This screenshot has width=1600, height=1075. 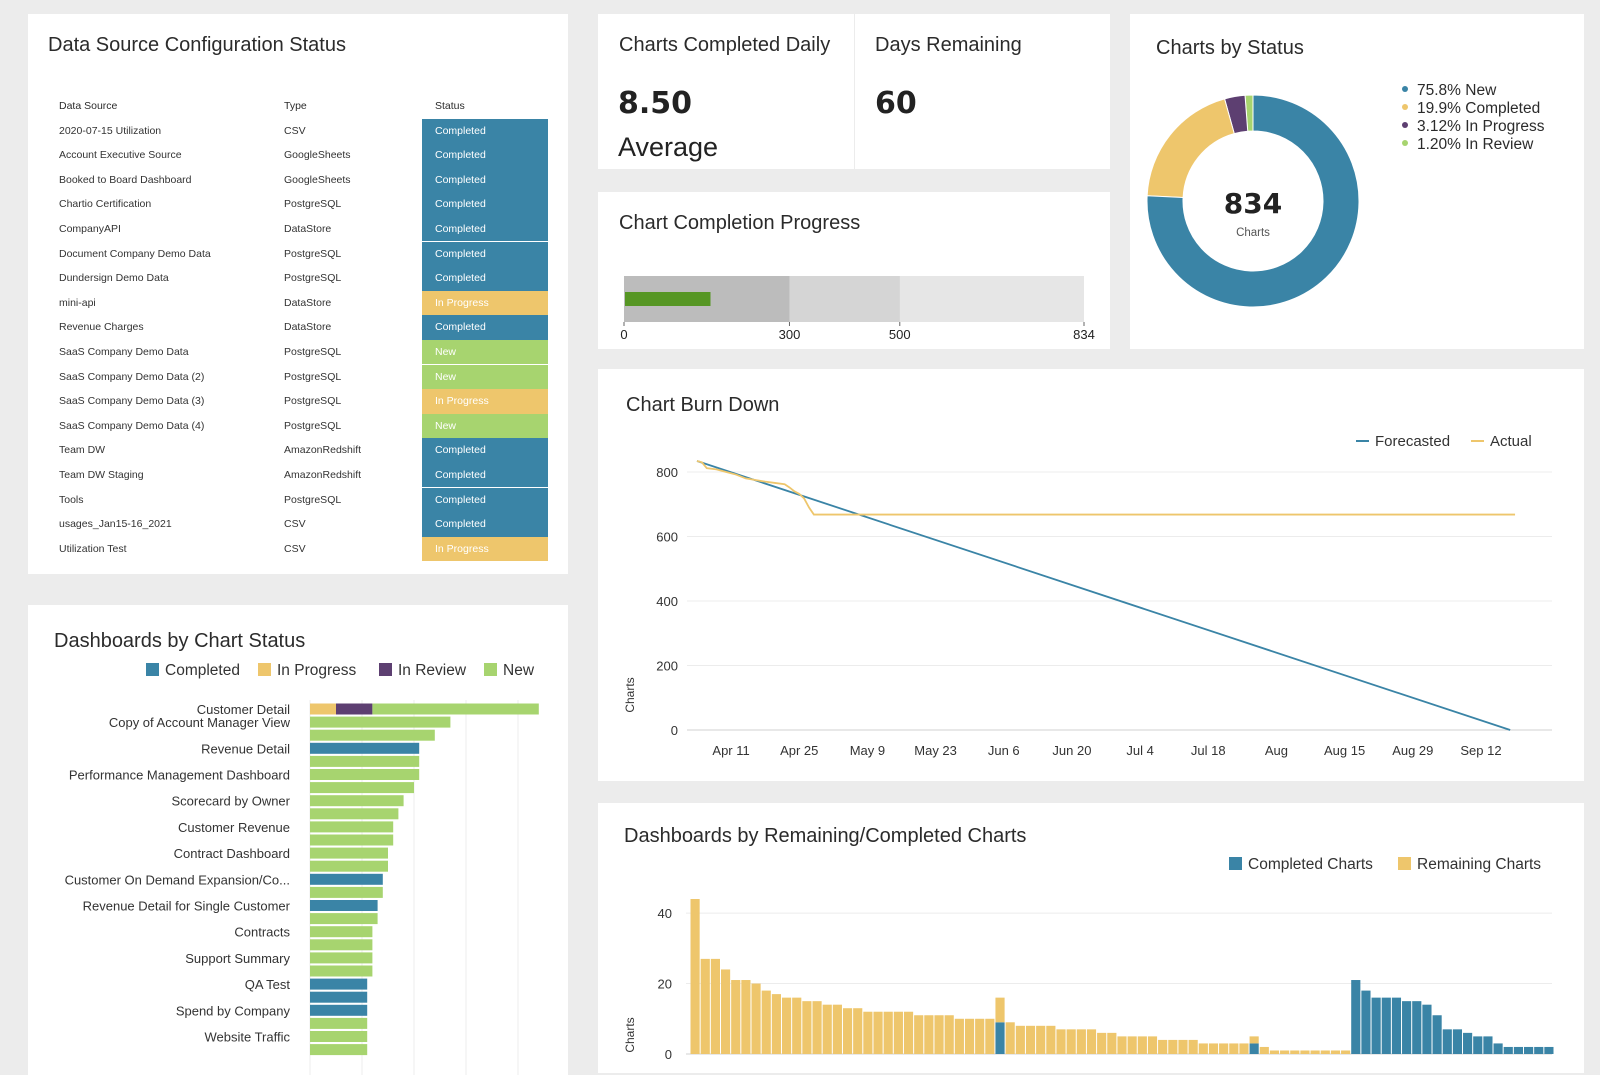 What do you see at coordinates (1103, 595) in the screenshot?
I see `series-line-forecasted` at bounding box center [1103, 595].